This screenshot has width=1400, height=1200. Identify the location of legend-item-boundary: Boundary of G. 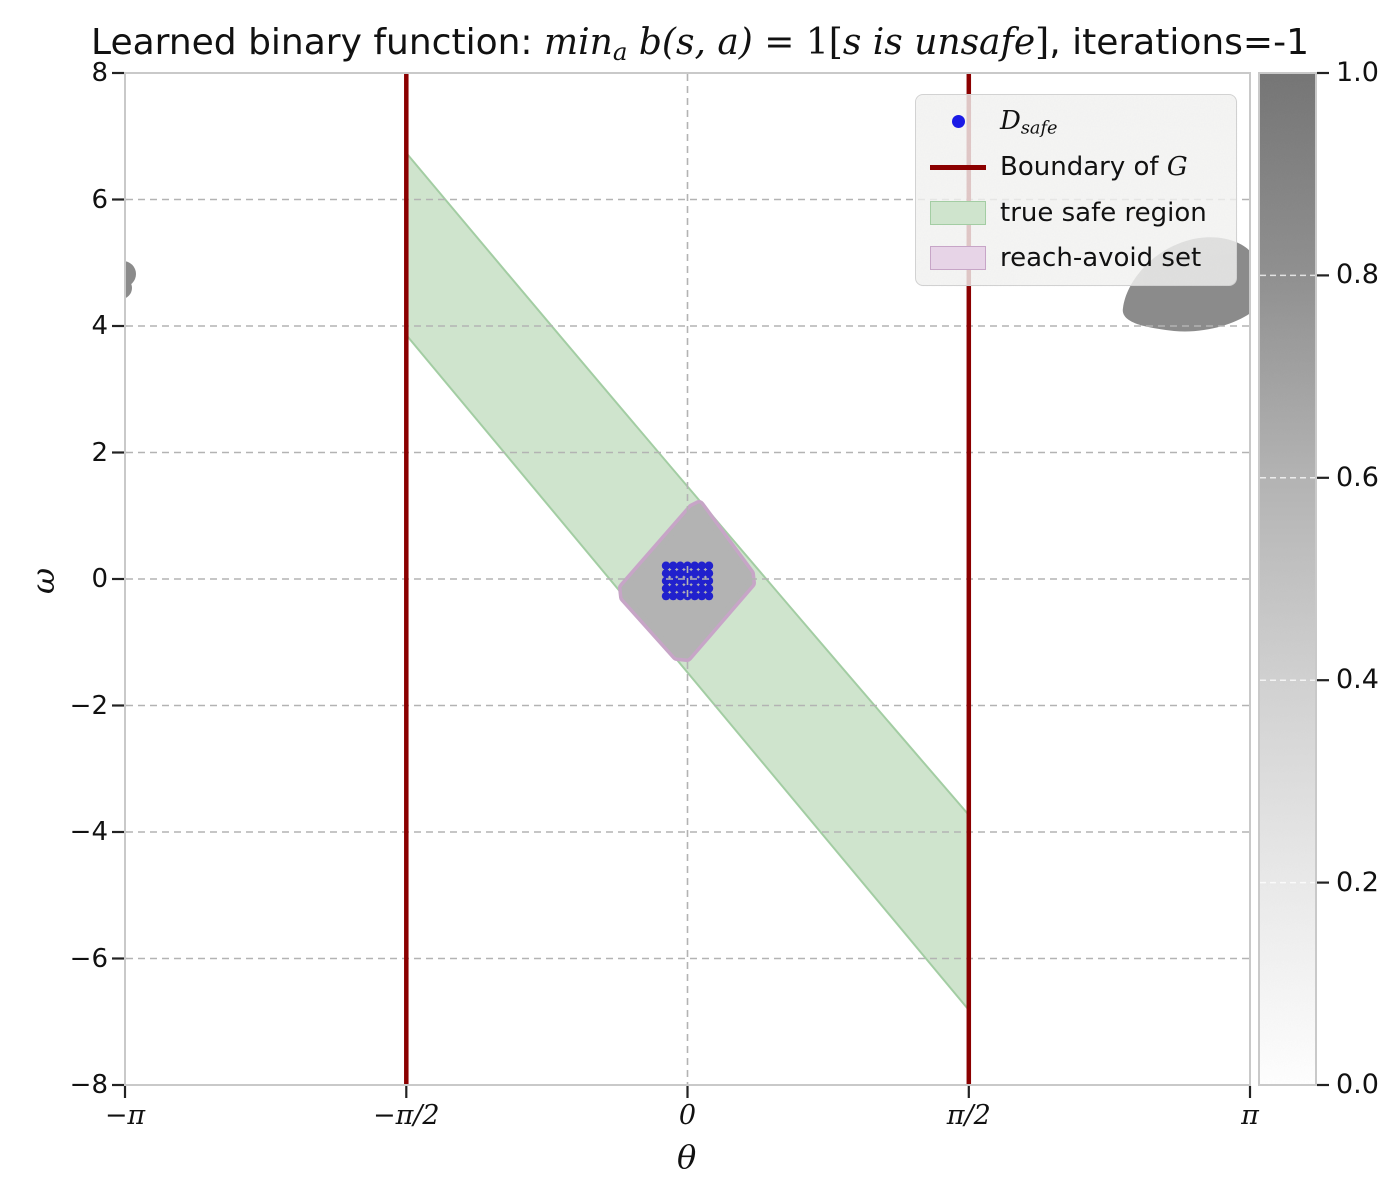
(1076, 167).